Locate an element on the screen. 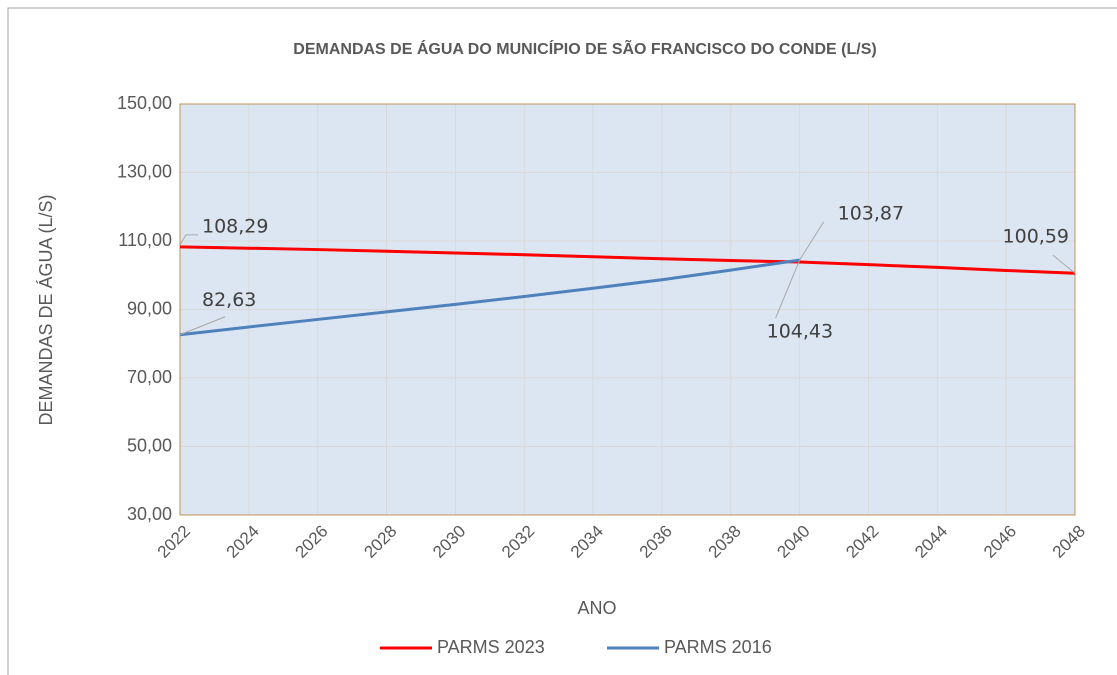  y-tick-label: 90,00 is located at coordinates (149, 308).